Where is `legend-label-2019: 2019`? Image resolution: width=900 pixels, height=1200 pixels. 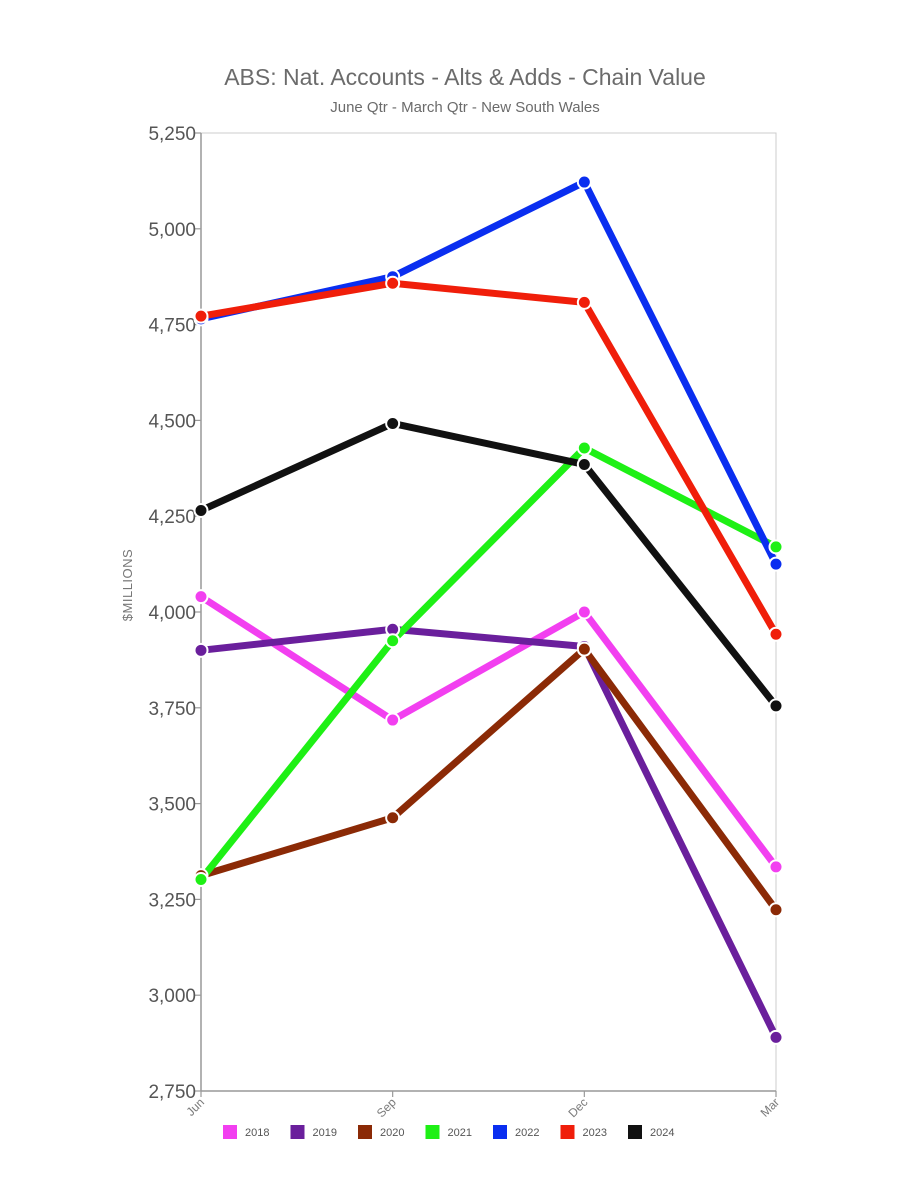 legend-label-2019: 2019 is located at coordinates (325, 1133).